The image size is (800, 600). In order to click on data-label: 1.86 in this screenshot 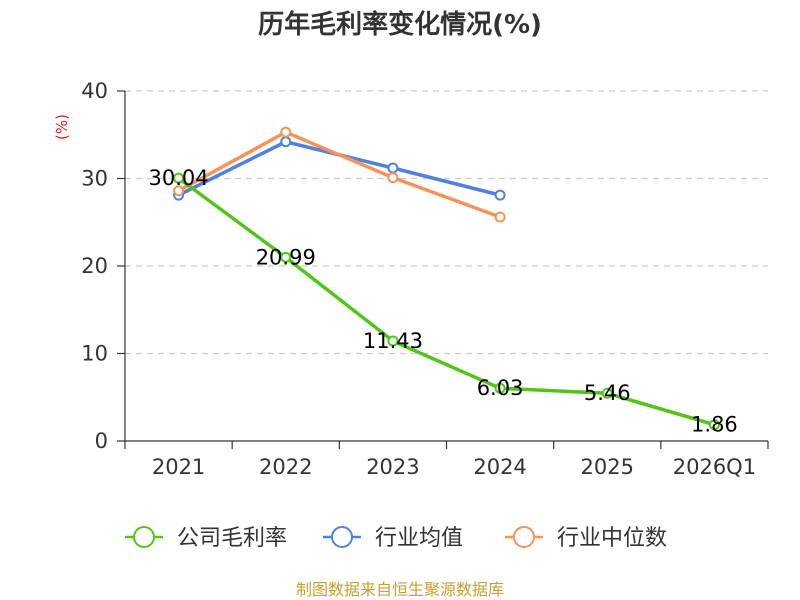, I will do `click(714, 425)`.